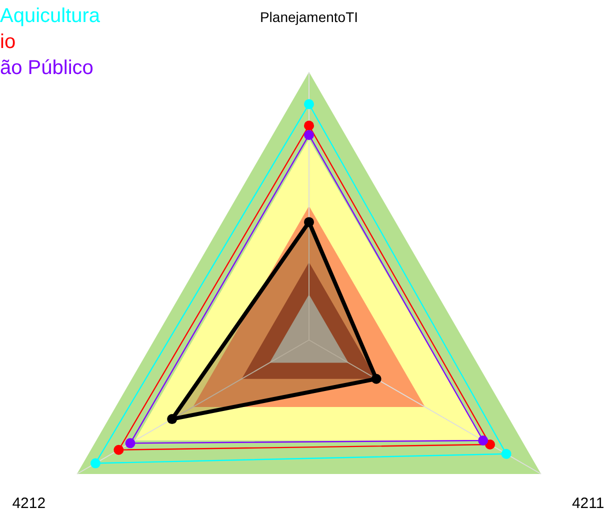  Describe the element at coordinates (588, 503) in the screenshot. I see `spoke-label: 4211` at that location.